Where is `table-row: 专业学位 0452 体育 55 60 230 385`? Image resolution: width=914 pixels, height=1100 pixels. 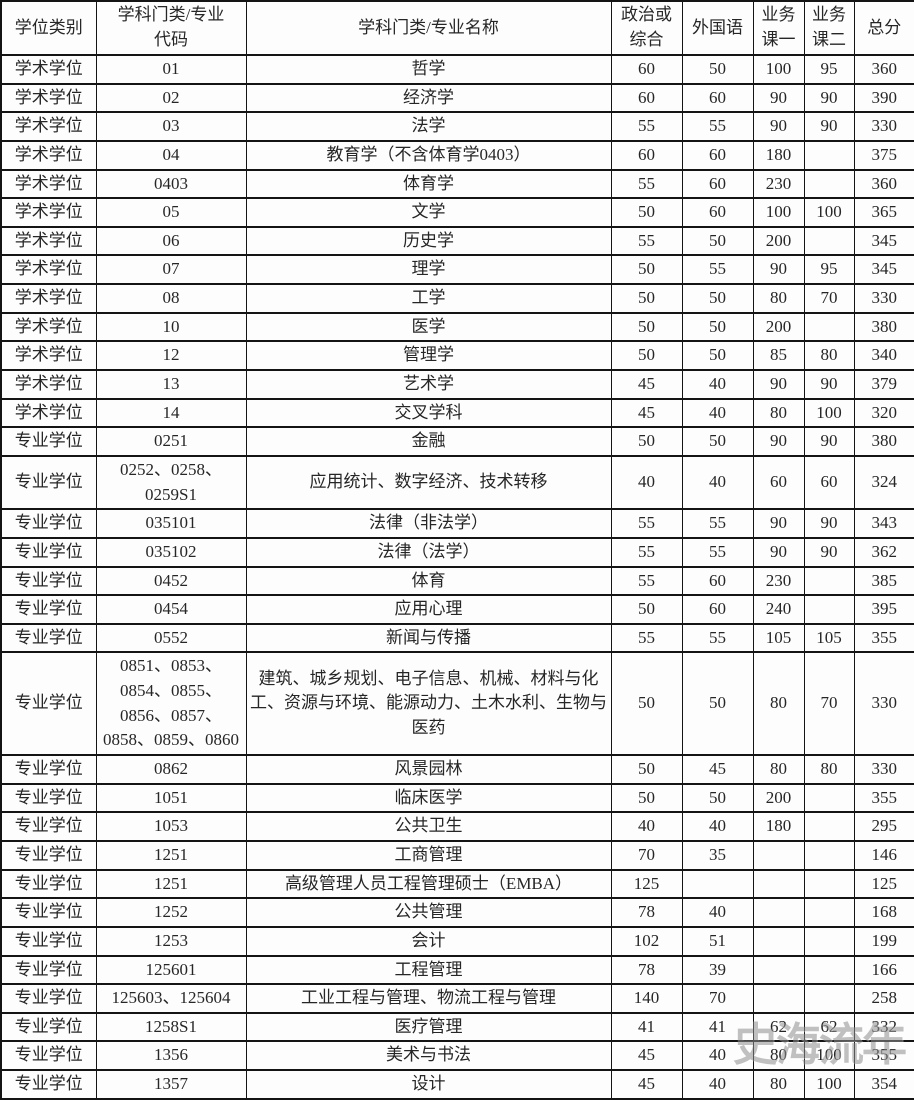
table-row: 专业学位 0452 体育 55 60 230 385 is located at coordinates (457, 581).